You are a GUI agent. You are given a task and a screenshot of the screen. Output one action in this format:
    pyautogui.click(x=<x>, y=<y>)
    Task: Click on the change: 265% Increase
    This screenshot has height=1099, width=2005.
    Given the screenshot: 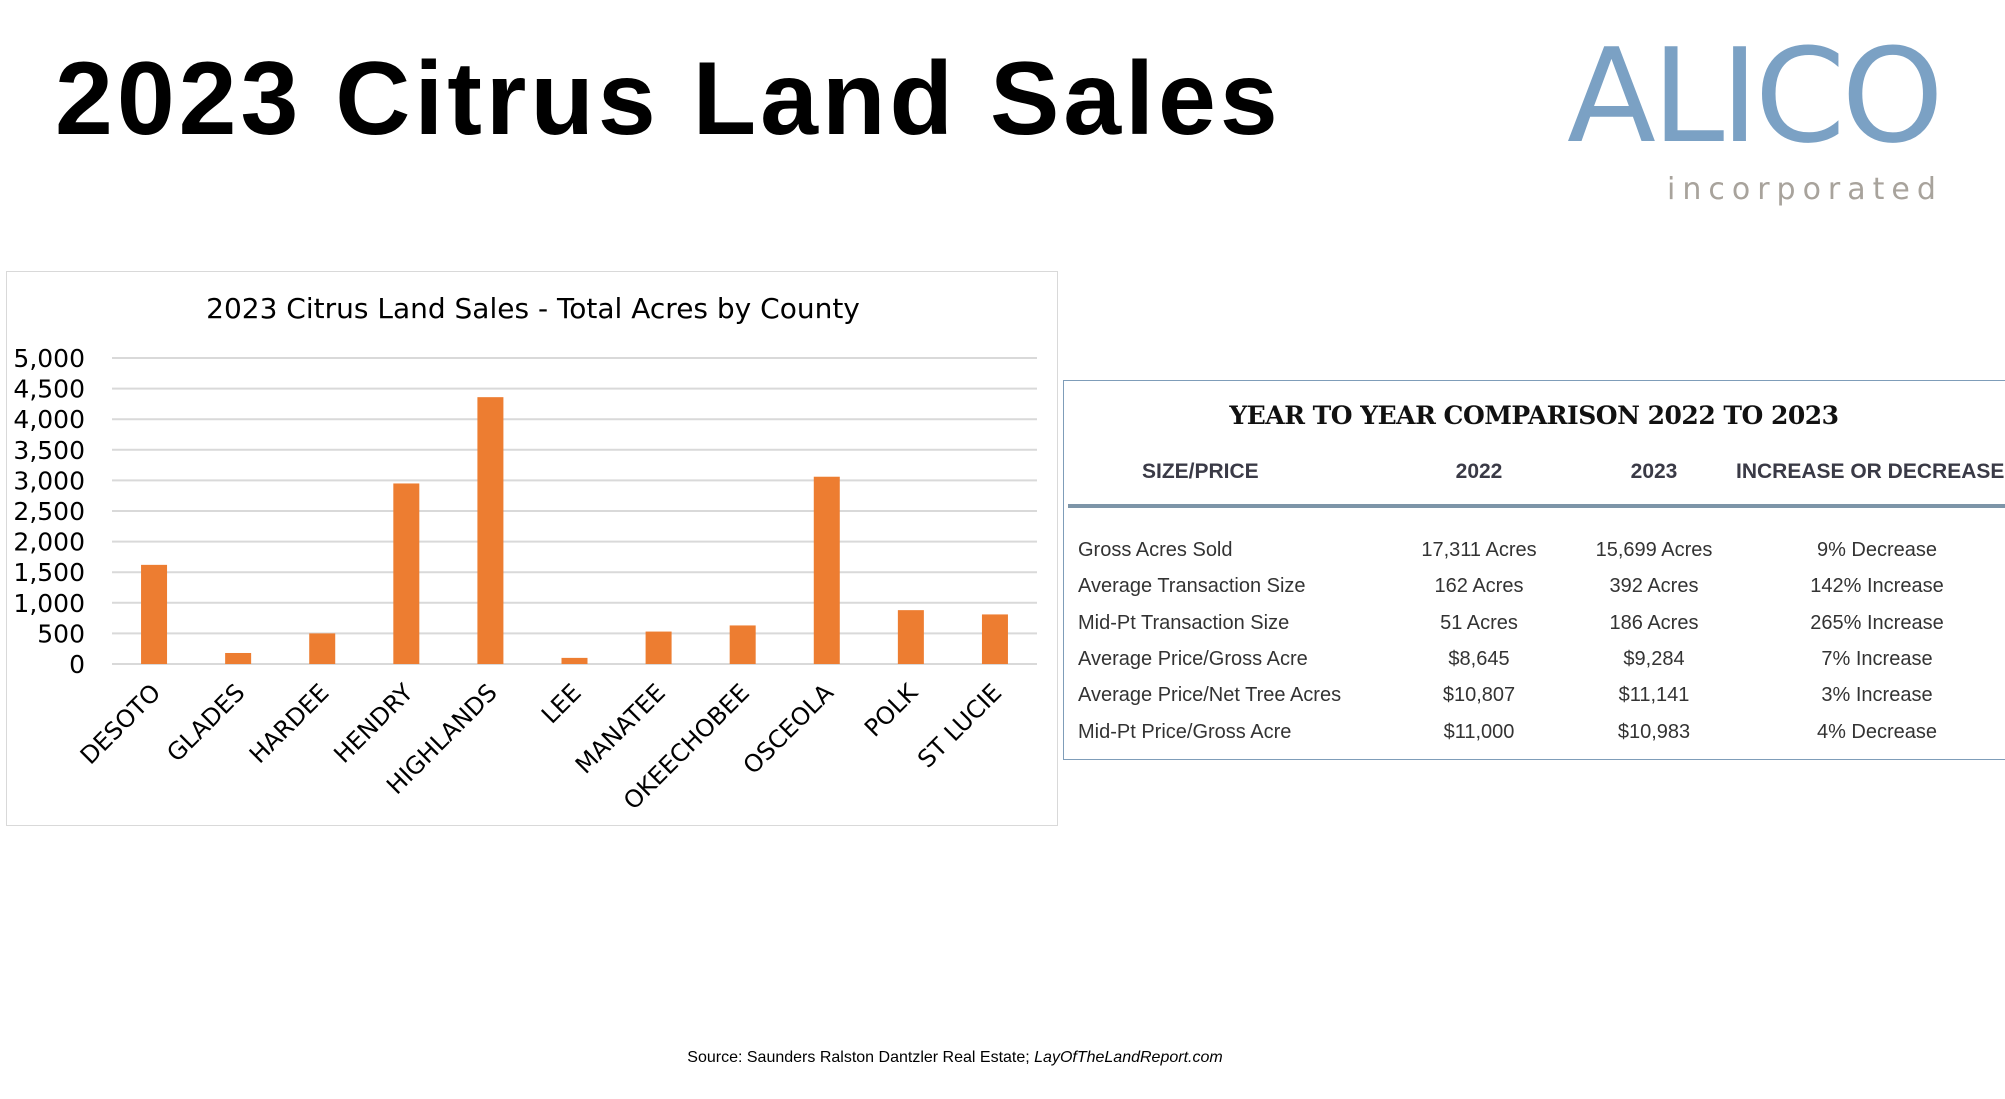 What is the action you would take?
    pyautogui.click(x=1877, y=622)
    